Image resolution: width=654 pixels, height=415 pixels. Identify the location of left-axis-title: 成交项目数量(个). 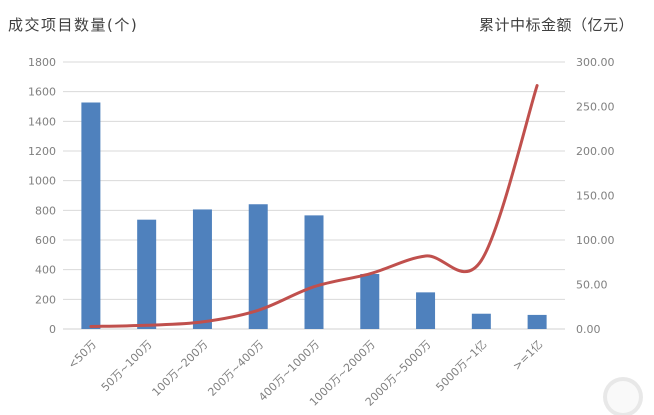
(73, 25).